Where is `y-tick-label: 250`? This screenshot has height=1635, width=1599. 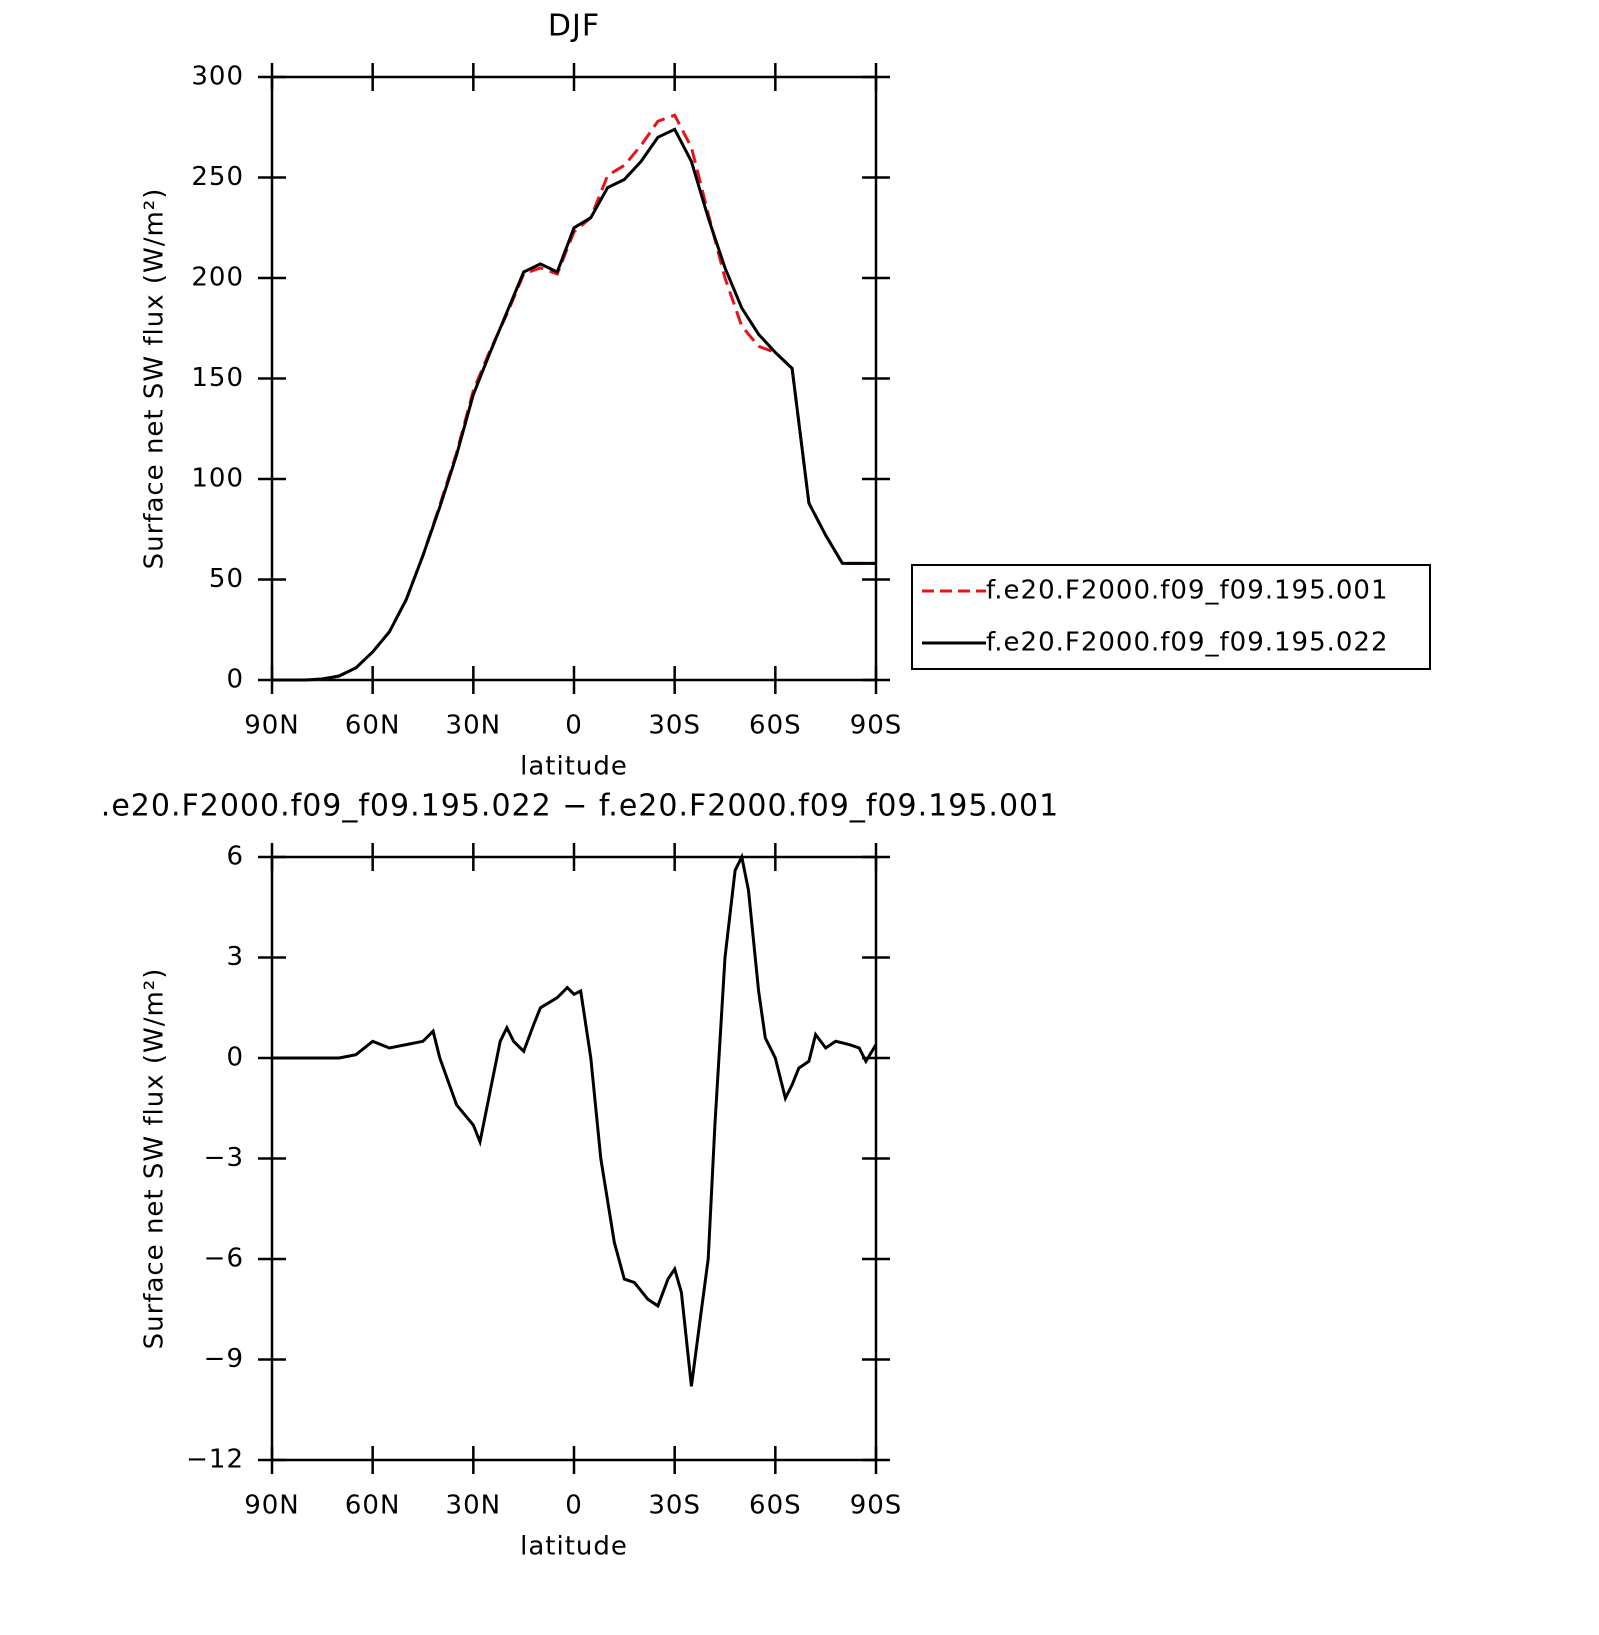 y-tick-label: 250 is located at coordinates (217, 177).